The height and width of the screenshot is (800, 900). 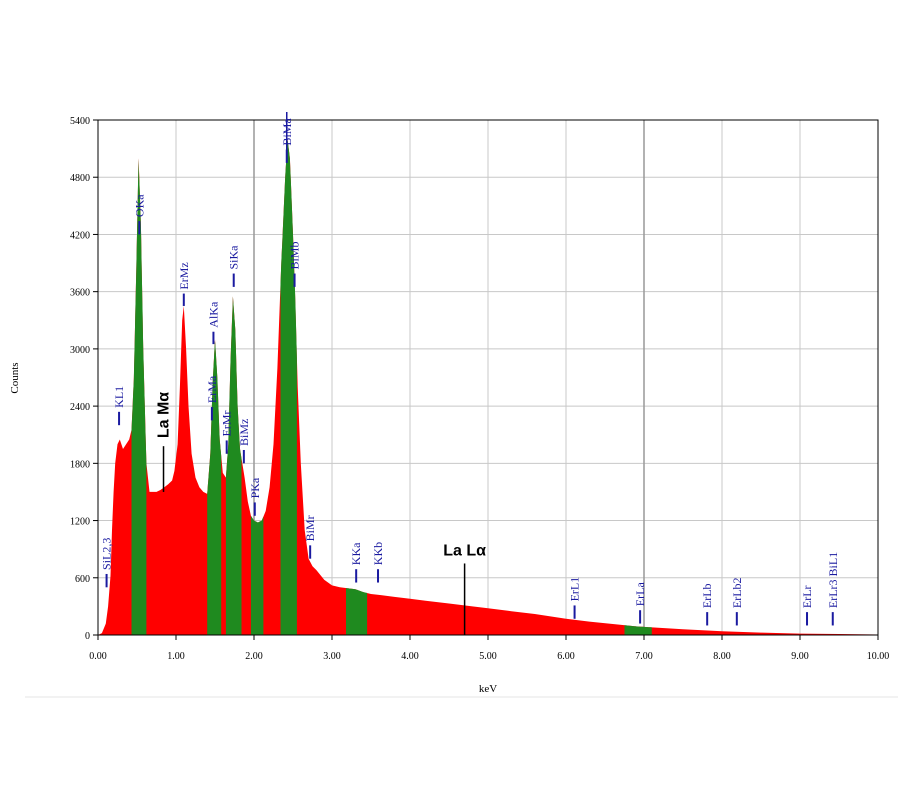 What do you see at coordinates (464, 550) in the screenshot?
I see `annotation-label: La Lα` at bounding box center [464, 550].